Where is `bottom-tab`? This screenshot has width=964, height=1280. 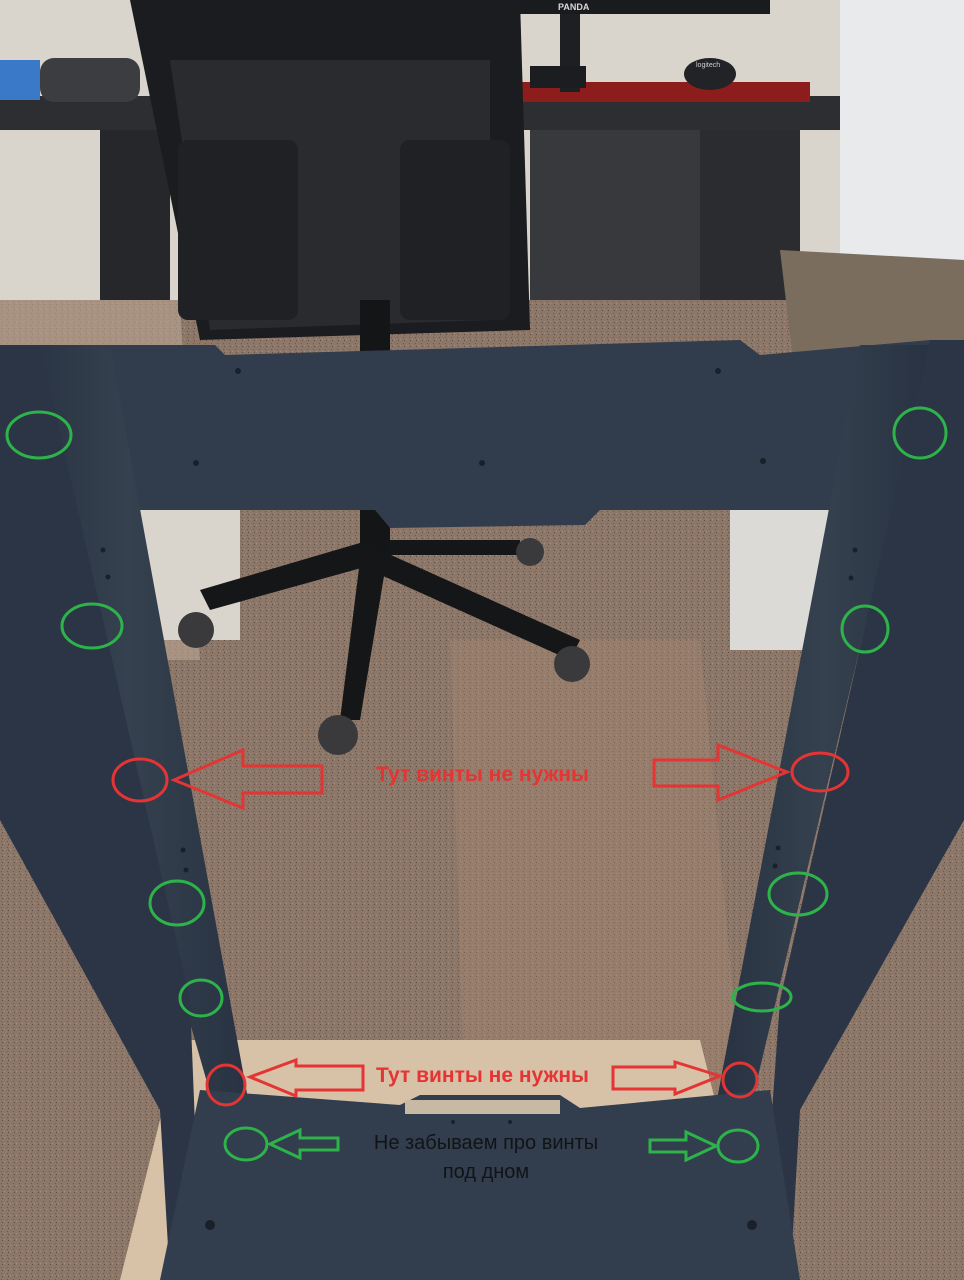 bottom-tab is located at coordinates (482, 1107).